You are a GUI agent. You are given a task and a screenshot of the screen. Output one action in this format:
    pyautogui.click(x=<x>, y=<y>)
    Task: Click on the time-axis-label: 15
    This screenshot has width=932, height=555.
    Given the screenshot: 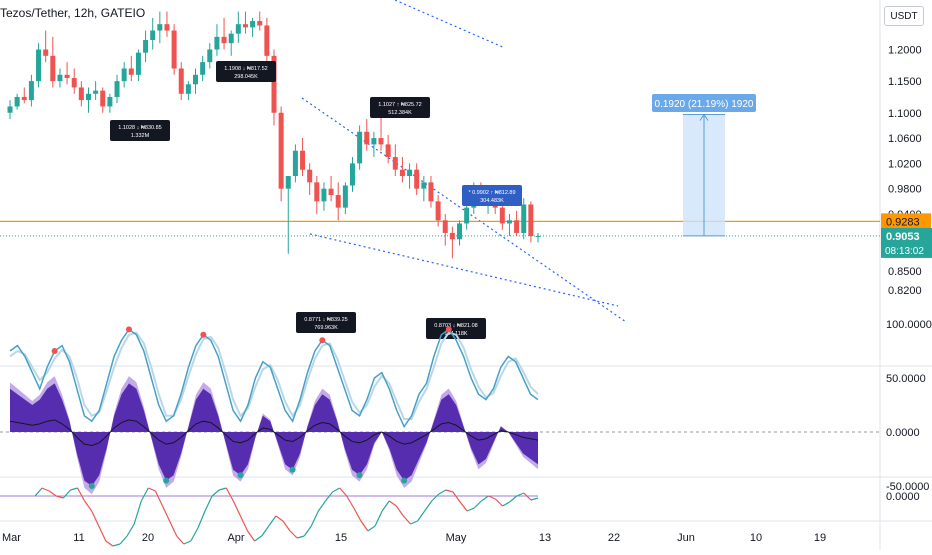 What is the action you would take?
    pyautogui.click(x=341, y=538)
    